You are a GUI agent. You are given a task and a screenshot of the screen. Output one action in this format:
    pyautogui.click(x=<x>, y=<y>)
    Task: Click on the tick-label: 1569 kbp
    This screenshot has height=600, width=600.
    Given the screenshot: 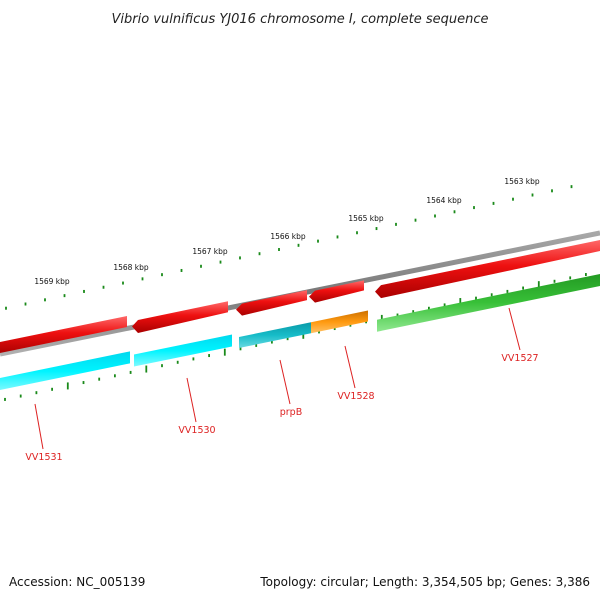 What is the action you would take?
    pyautogui.click(x=52, y=281)
    